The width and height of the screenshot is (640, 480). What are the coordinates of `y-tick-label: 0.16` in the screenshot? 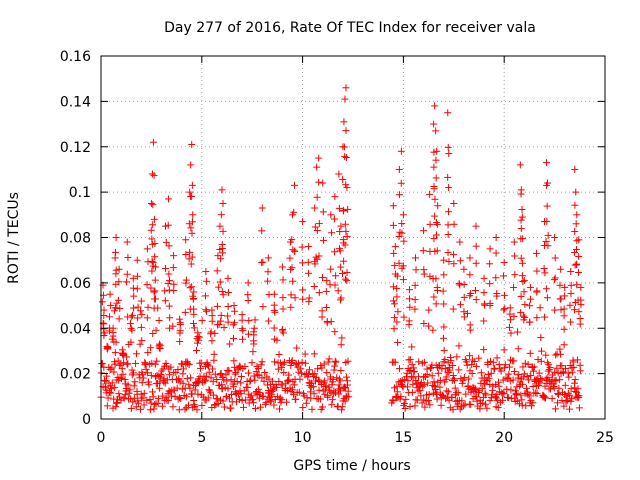 It's located at (75, 57).